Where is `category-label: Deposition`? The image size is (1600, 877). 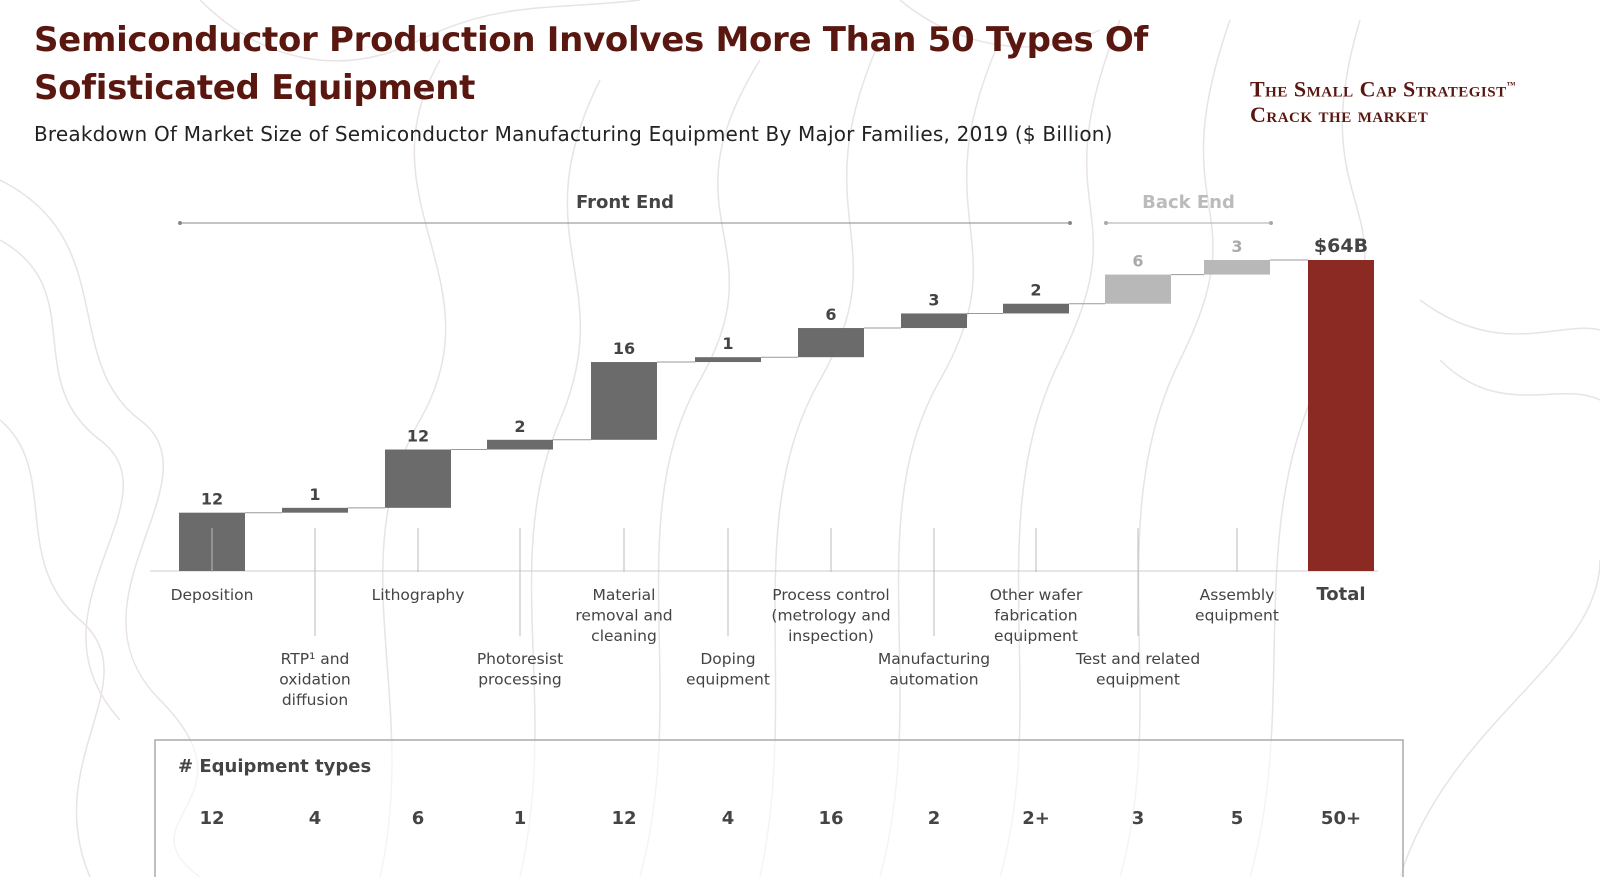 category-label: Deposition is located at coordinates (212, 595).